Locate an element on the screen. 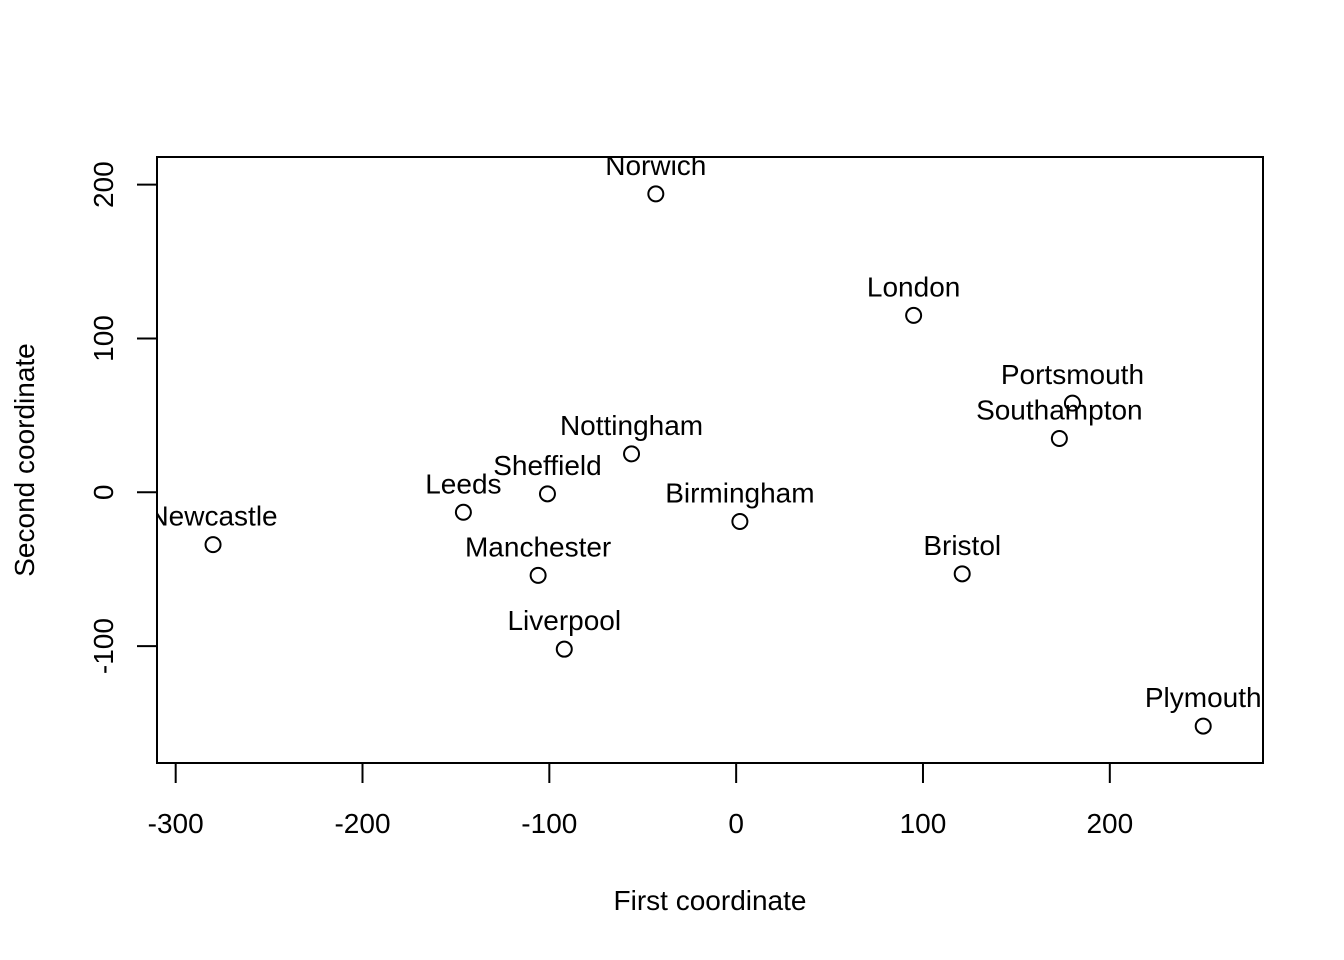 The width and height of the screenshot is (1344, 960). point-label: Sheffield is located at coordinates (547, 465).